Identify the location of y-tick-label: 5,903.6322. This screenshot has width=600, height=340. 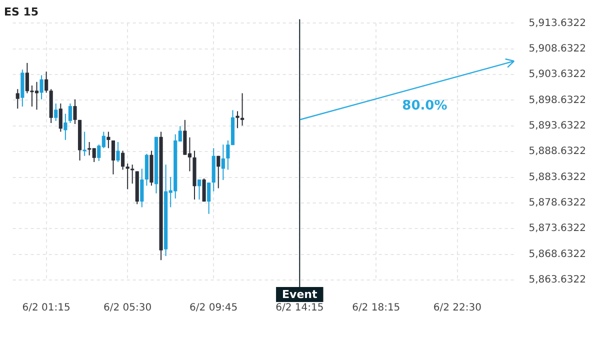
(557, 74).